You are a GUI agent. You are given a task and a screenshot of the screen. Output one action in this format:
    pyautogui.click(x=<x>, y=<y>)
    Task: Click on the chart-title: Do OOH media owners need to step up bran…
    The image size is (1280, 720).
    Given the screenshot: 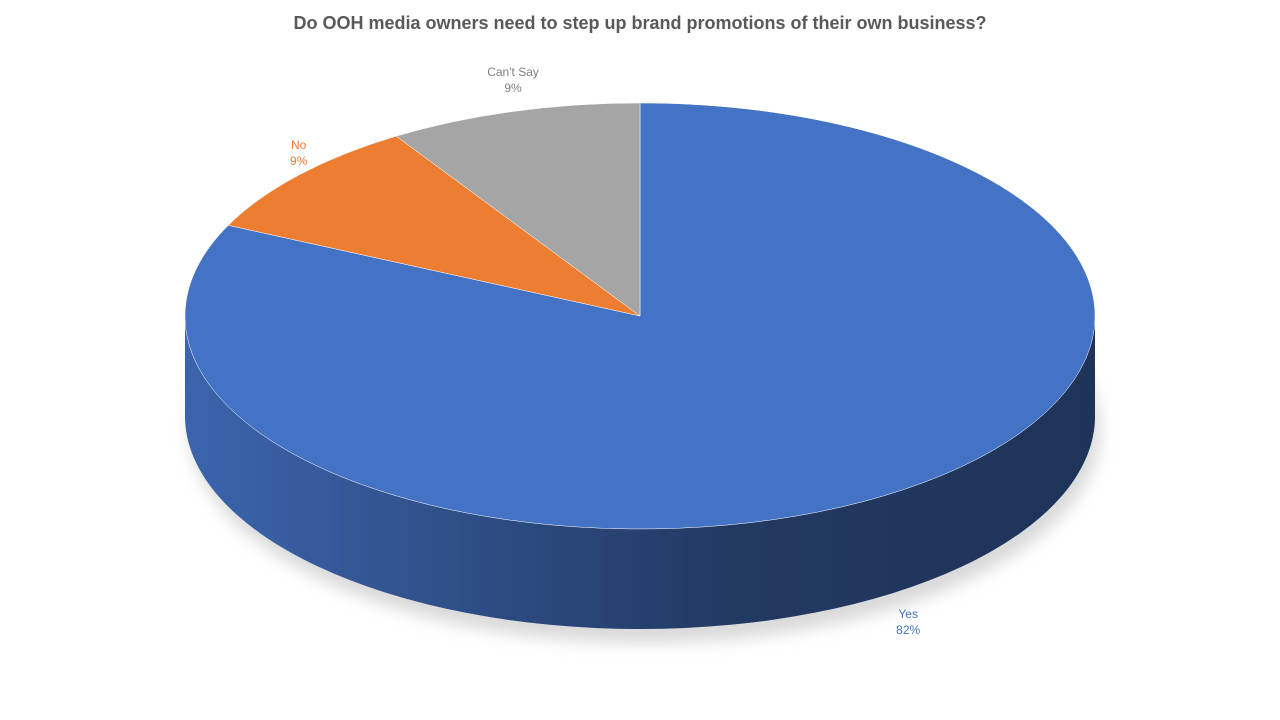 What is the action you would take?
    pyautogui.click(x=639, y=23)
    